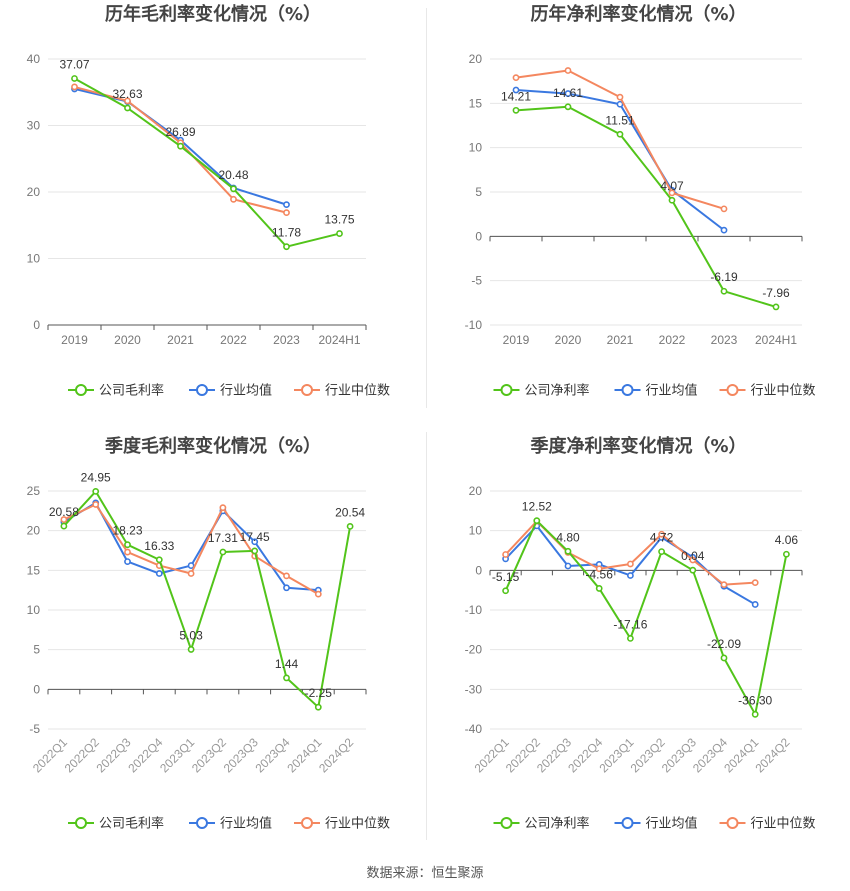 The width and height of the screenshot is (850, 891). Describe the element at coordinates (159, 546) in the screenshot. I see `data-label: 16.33` at that location.